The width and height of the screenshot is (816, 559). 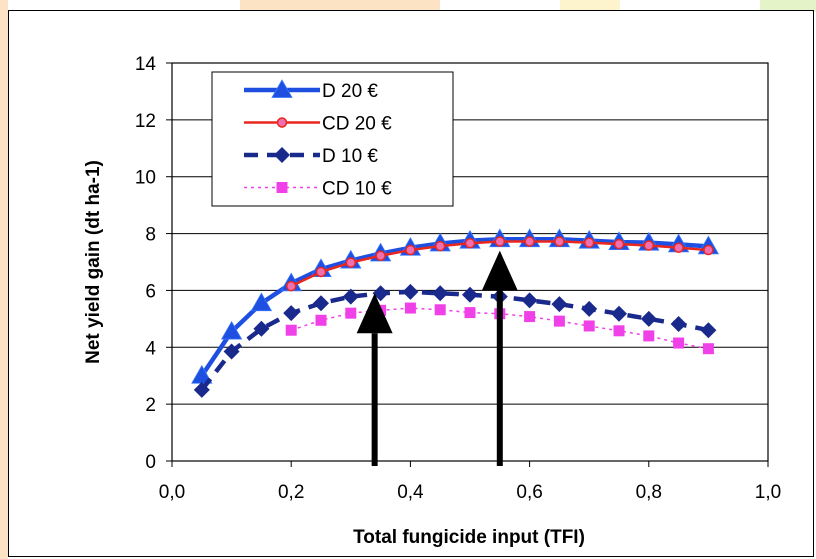 I want to click on x-tick-label: 1,0, so click(x=768, y=492).